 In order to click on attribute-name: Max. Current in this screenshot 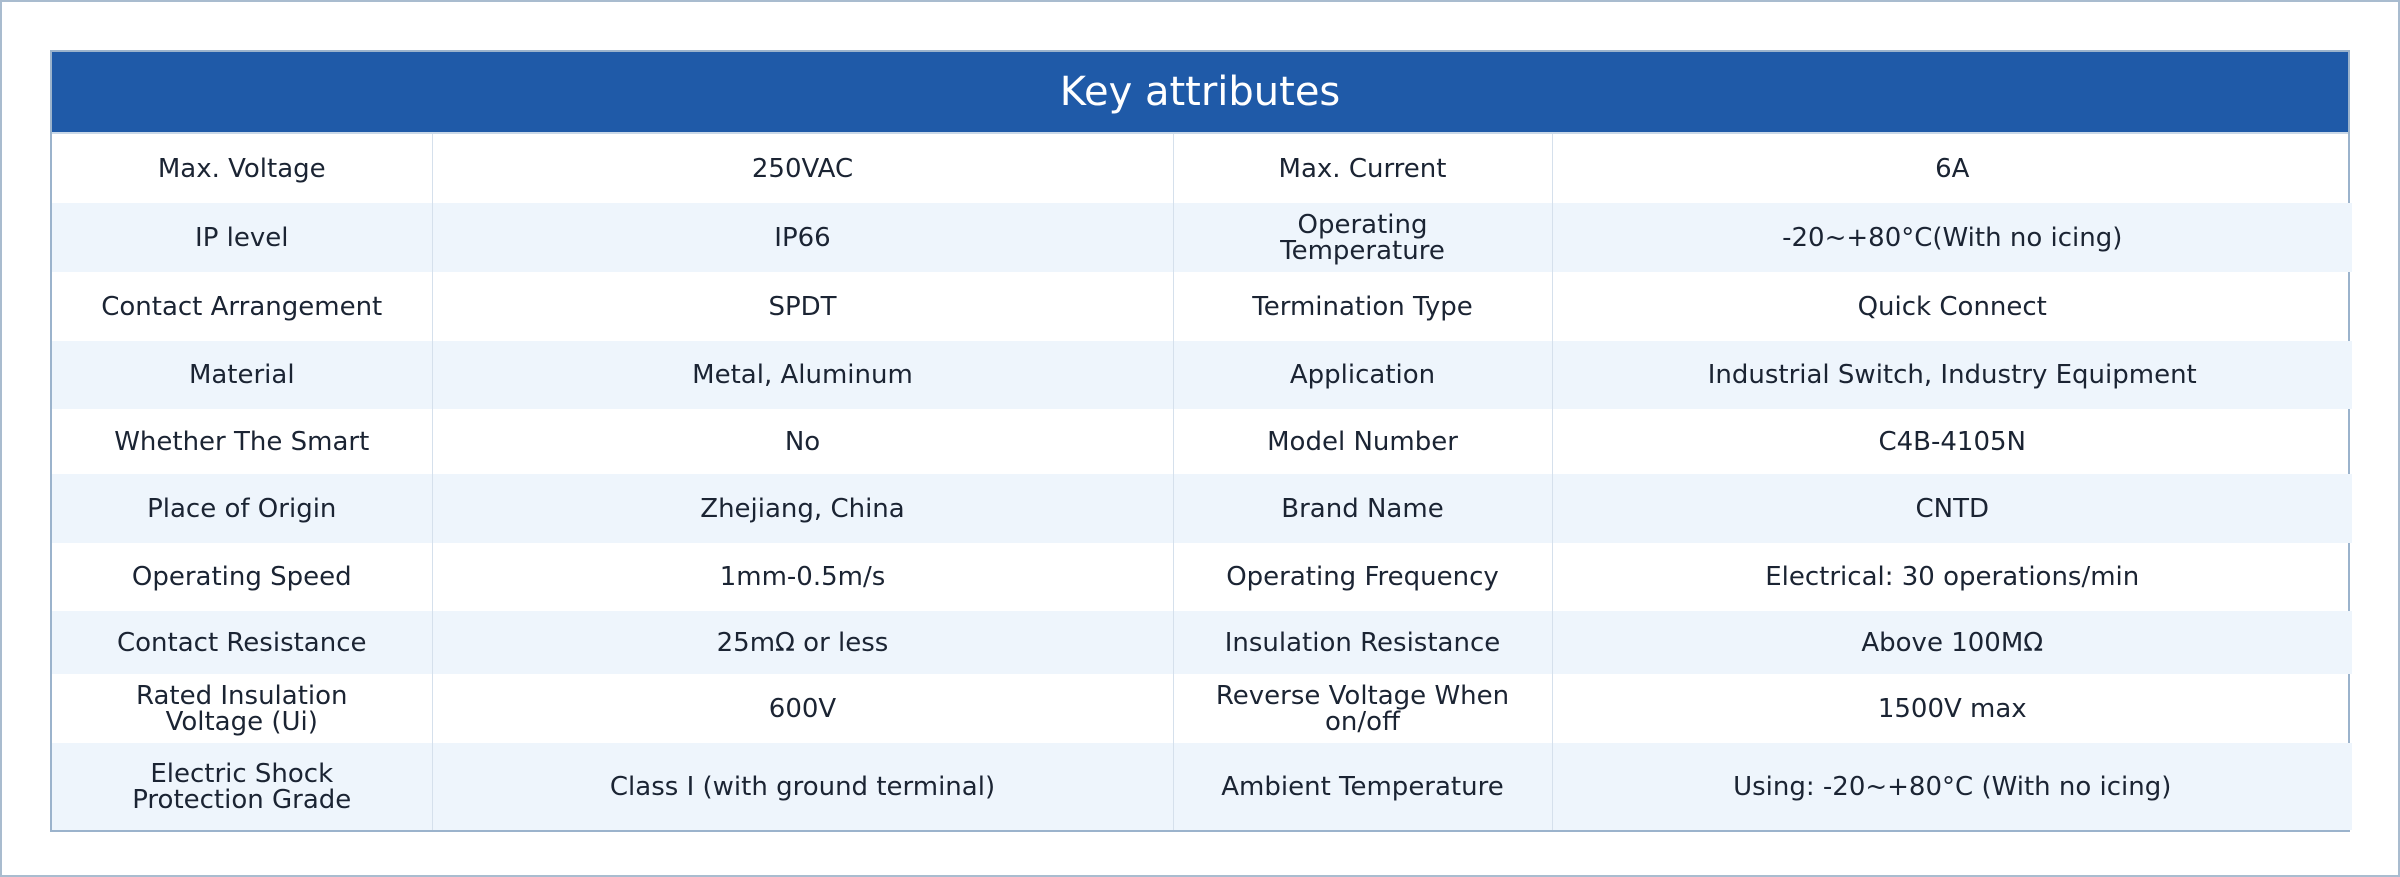, I will do `click(1362, 168)`.